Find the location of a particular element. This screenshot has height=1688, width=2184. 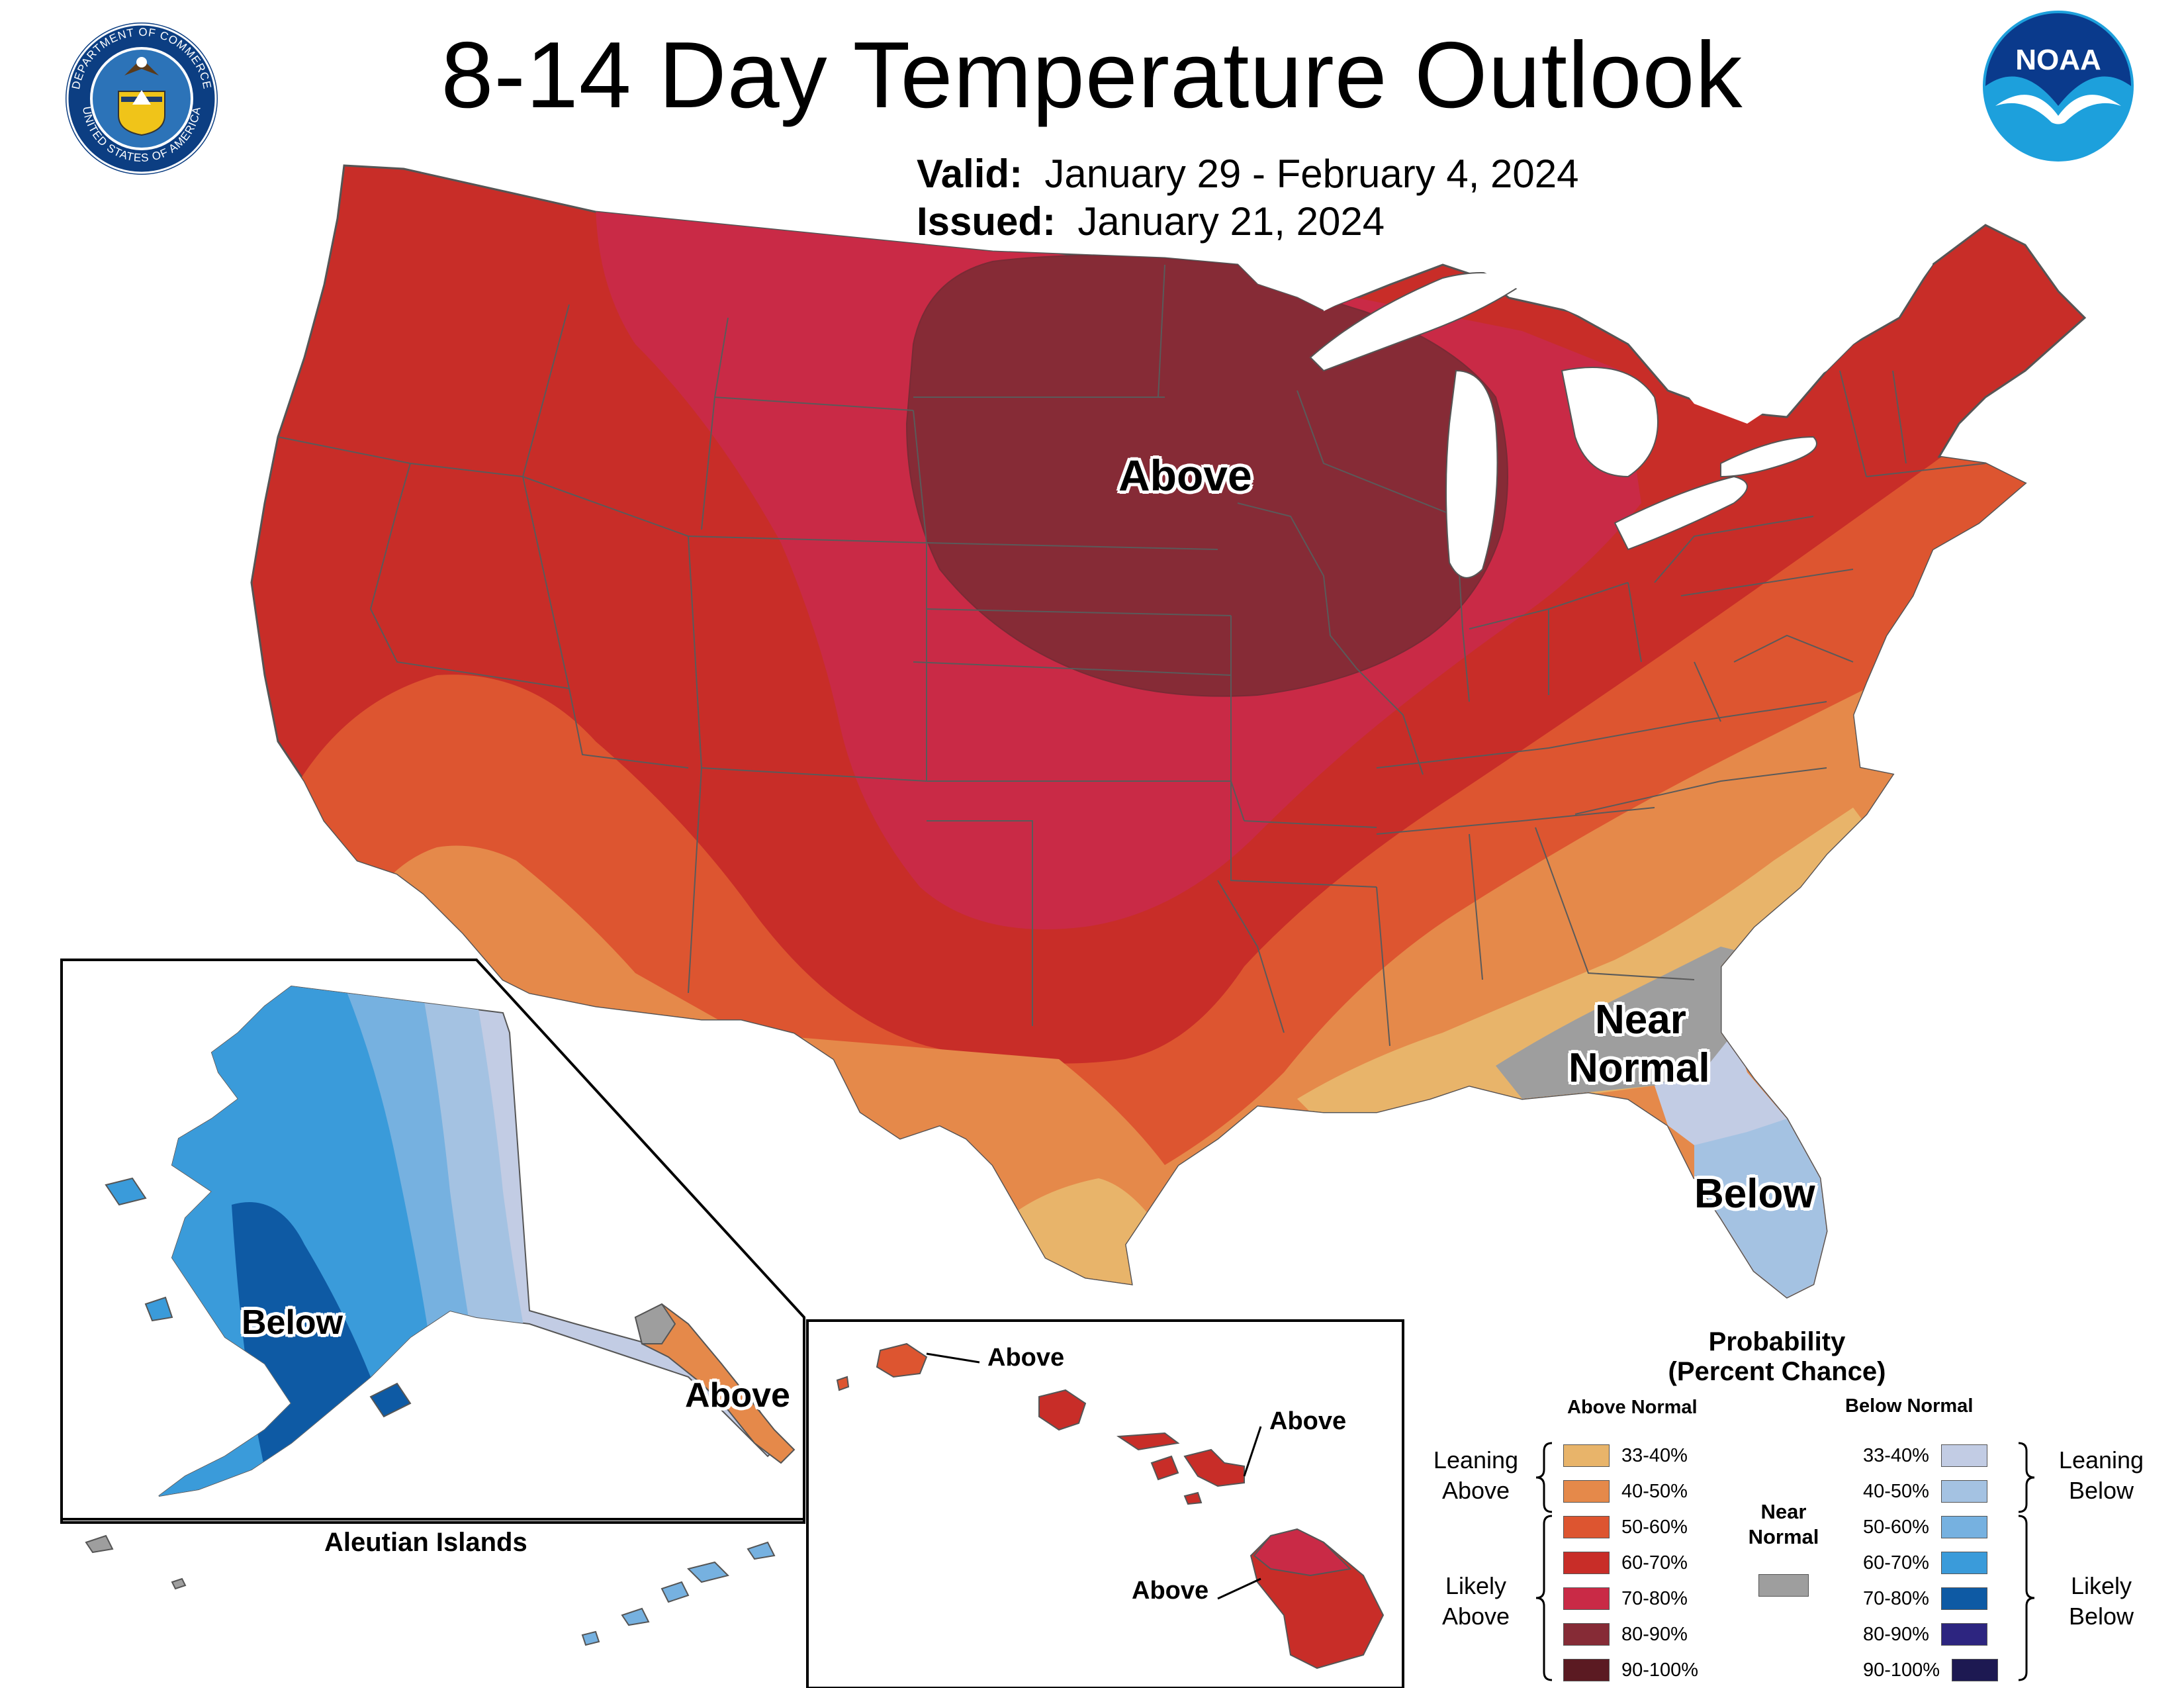

brace-leaning-below is located at coordinates (2026, 1477).